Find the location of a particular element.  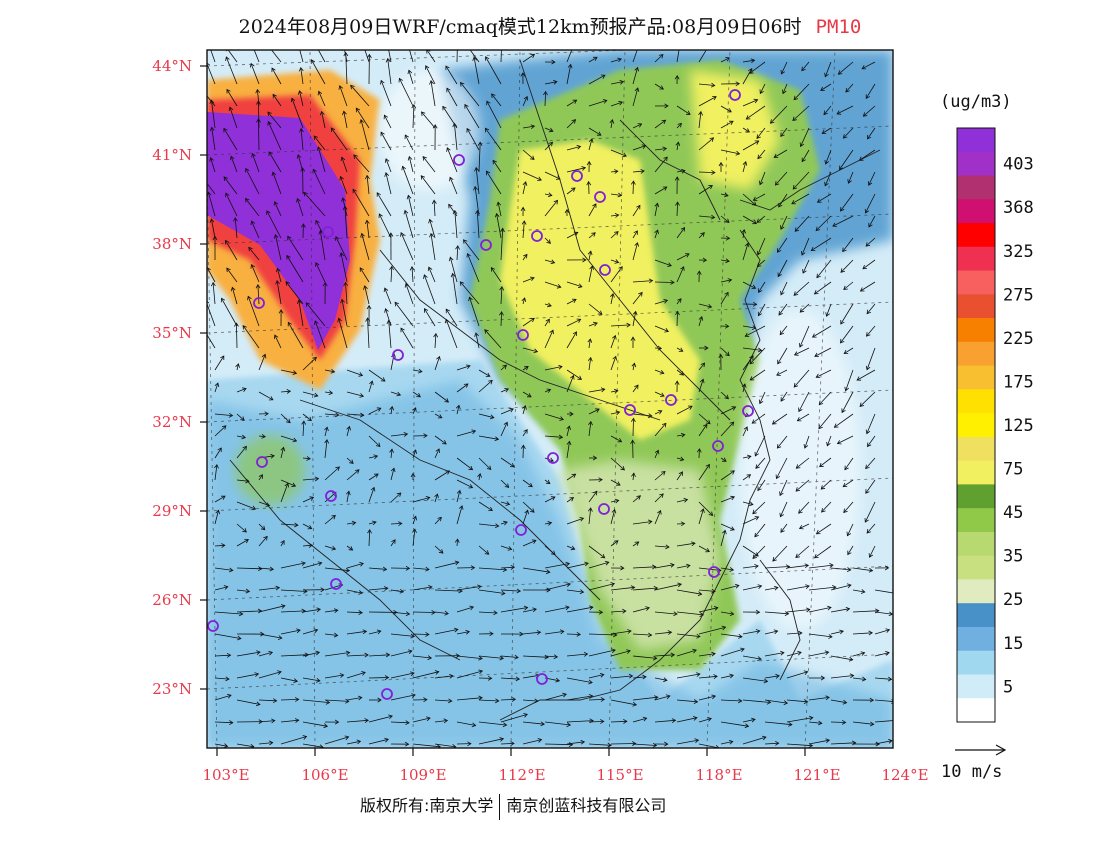

lat-axis is located at coordinates (203, 377).